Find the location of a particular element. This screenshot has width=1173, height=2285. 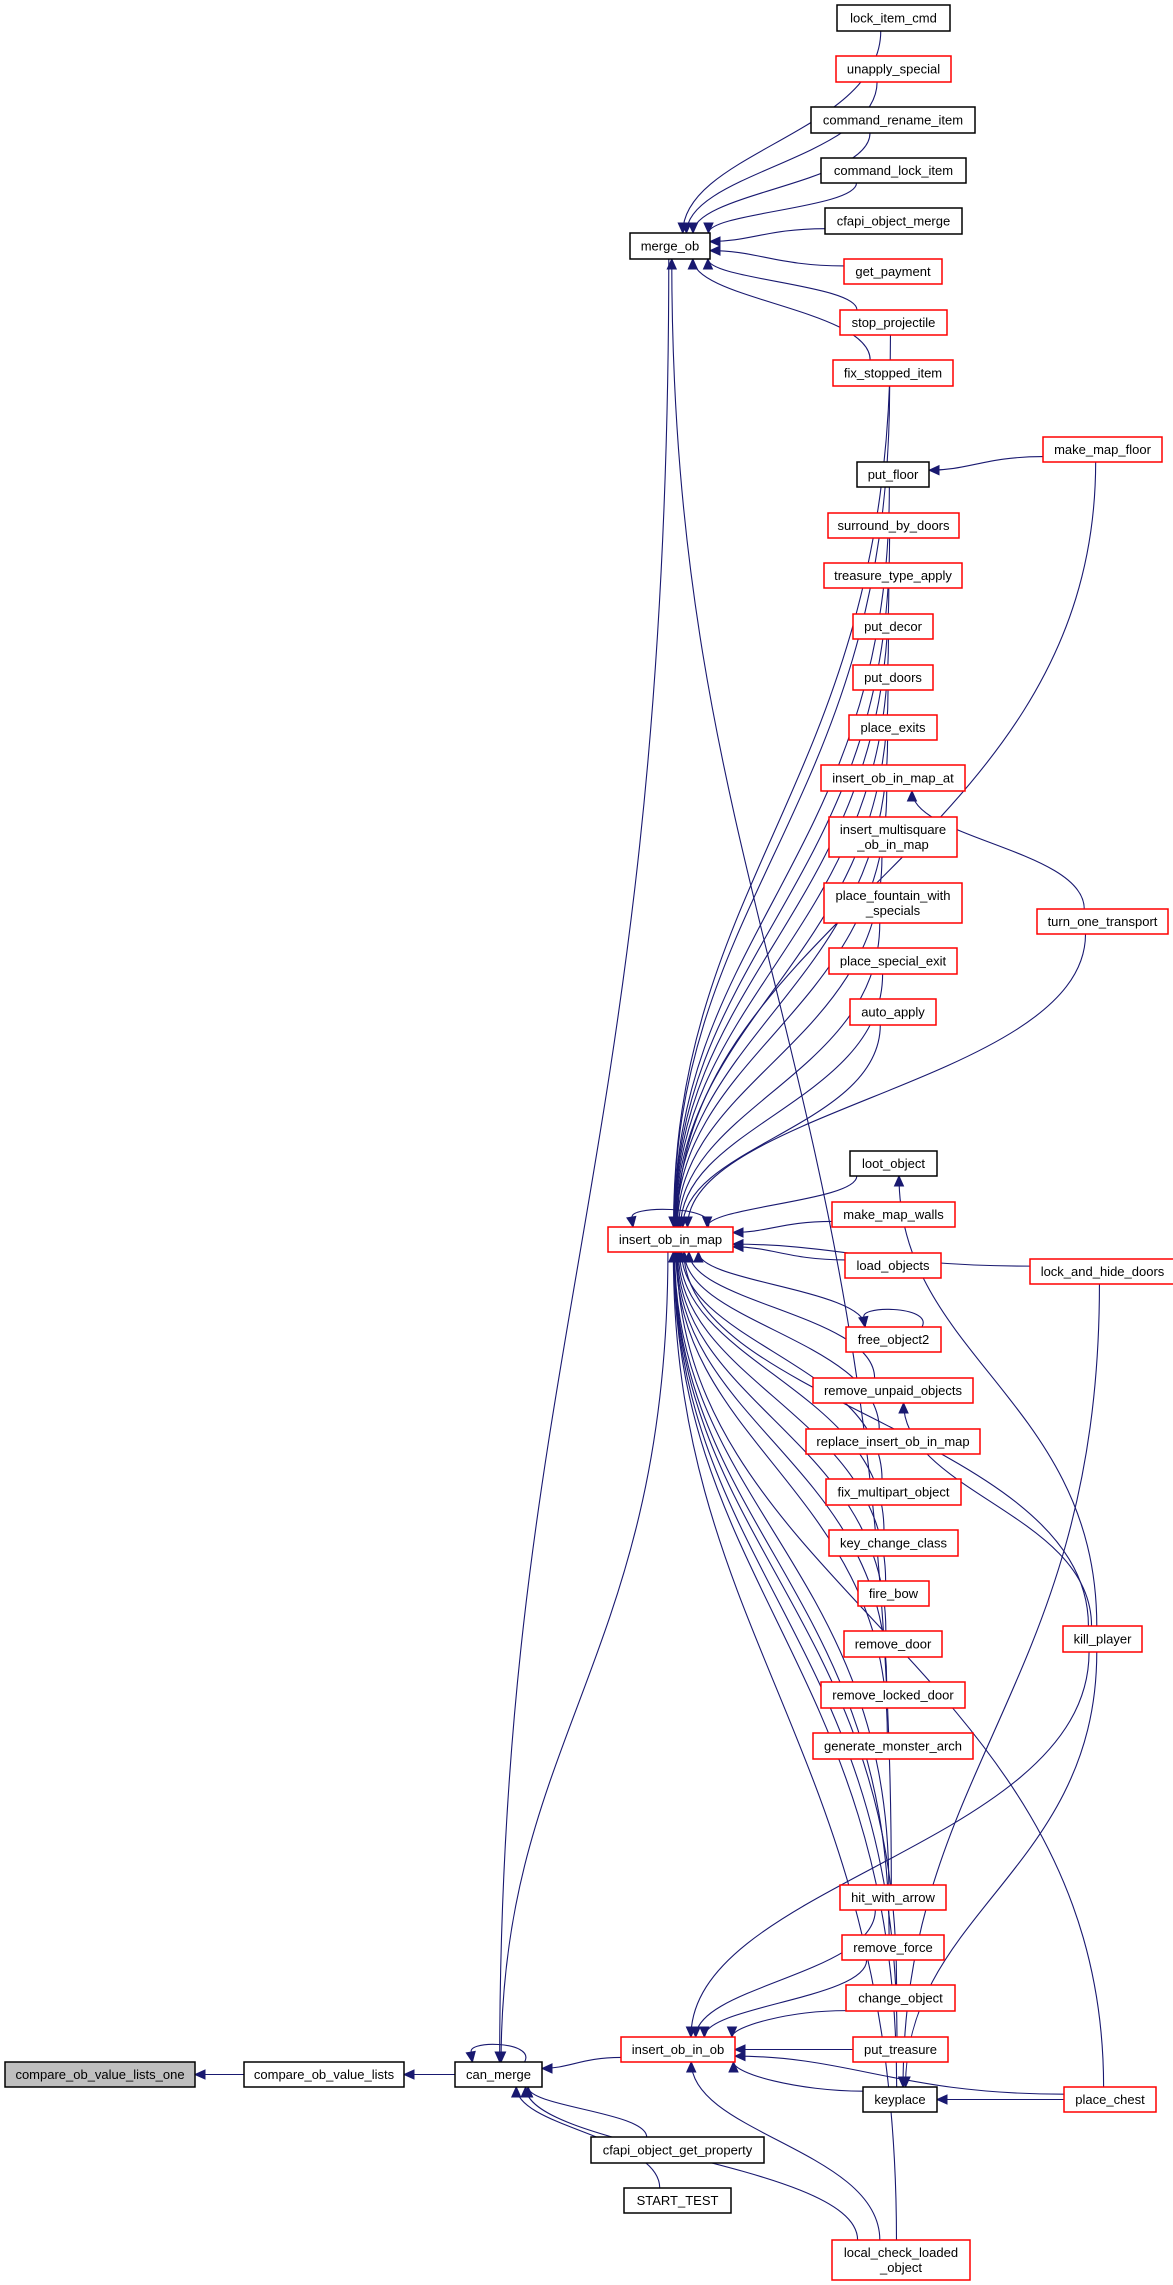

node-insert_ob_in_ob: insert_ob_in_ob is located at coordinates (678, 2049).